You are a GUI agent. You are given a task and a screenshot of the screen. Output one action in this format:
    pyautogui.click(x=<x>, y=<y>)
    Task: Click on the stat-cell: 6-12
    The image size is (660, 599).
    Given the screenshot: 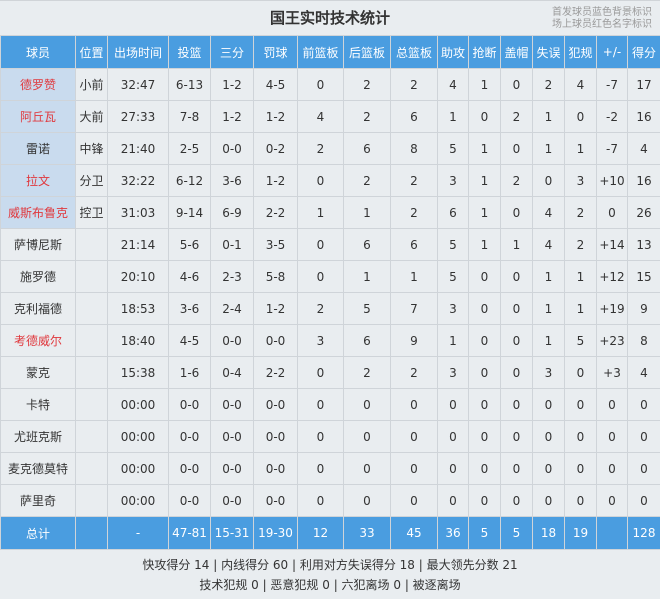 What is the action you would take?
    pyautogui.click(x=189, y=180)
    